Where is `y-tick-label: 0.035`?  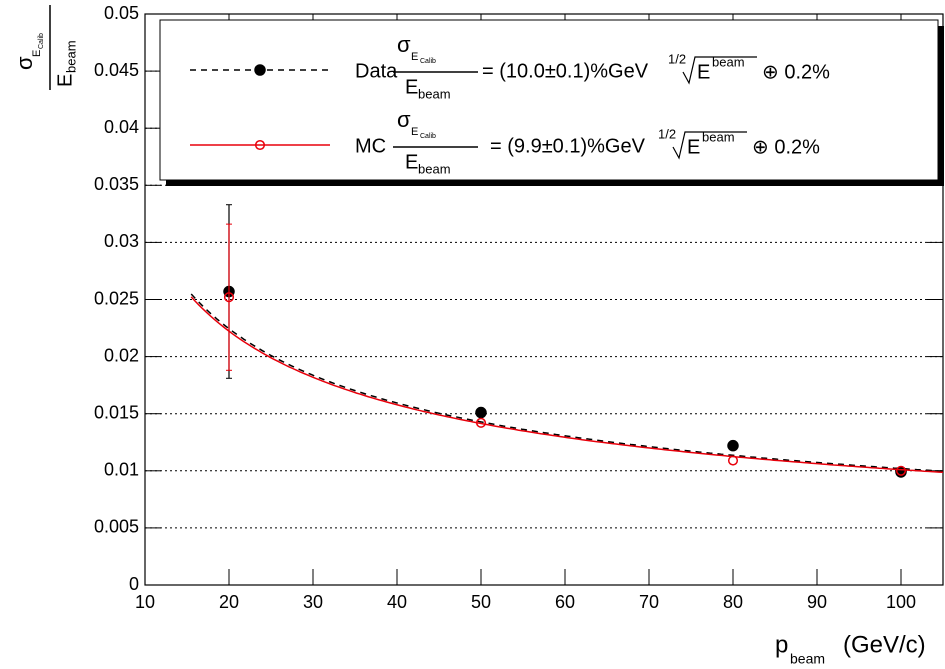
y-tick-label: 0.035 is located at coordinates (116, 184).